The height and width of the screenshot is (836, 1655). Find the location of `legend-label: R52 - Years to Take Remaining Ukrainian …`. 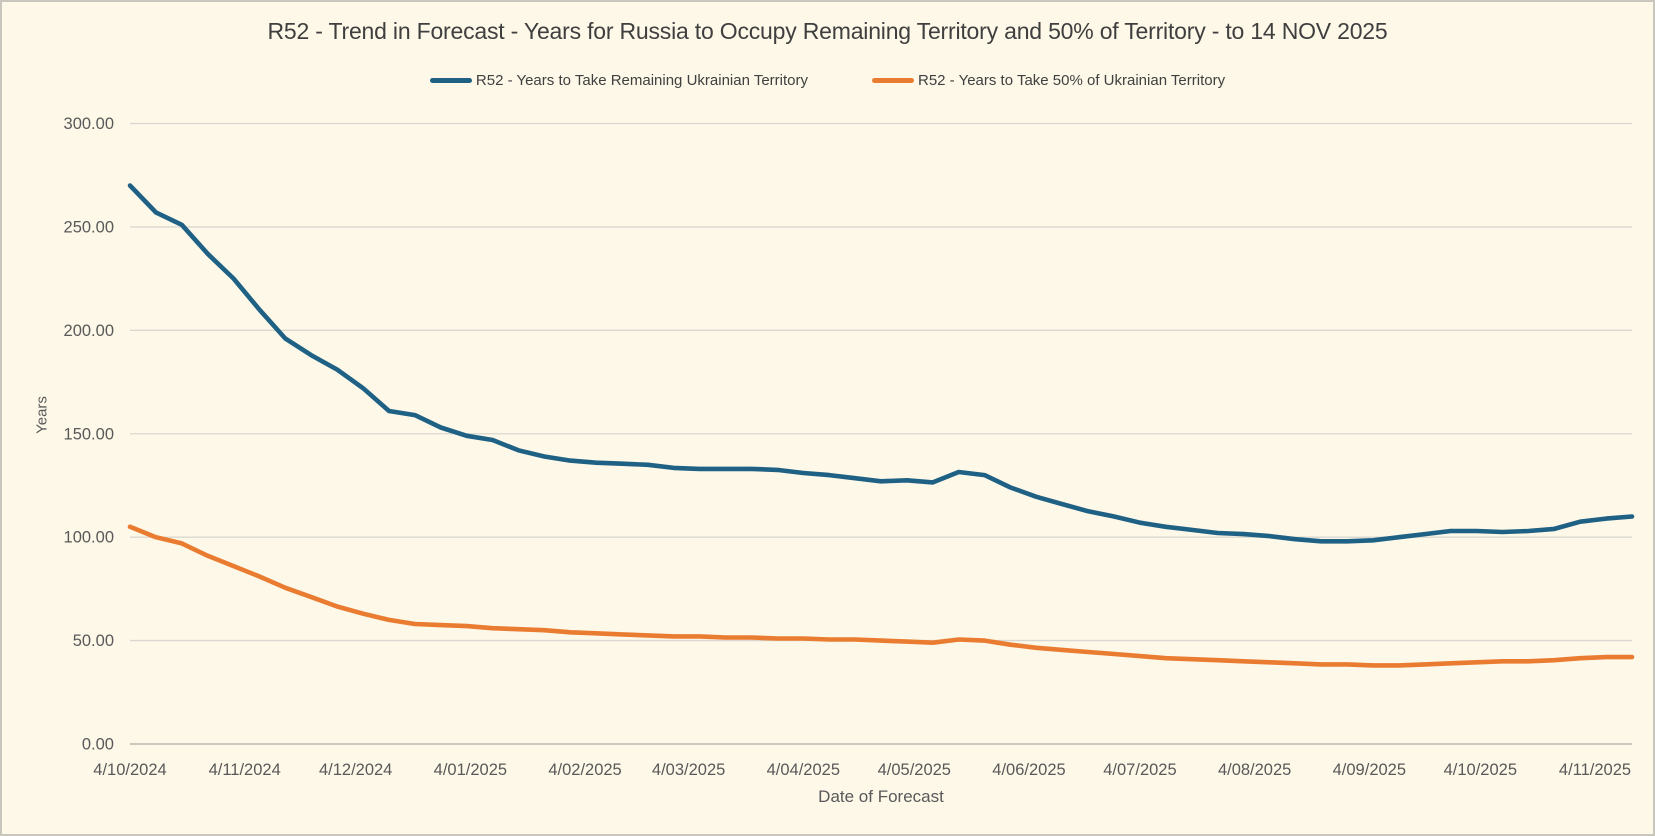

legend-label: R52 - Years to Take Remaining Ukrainian … is located at coordinates (641, 80).